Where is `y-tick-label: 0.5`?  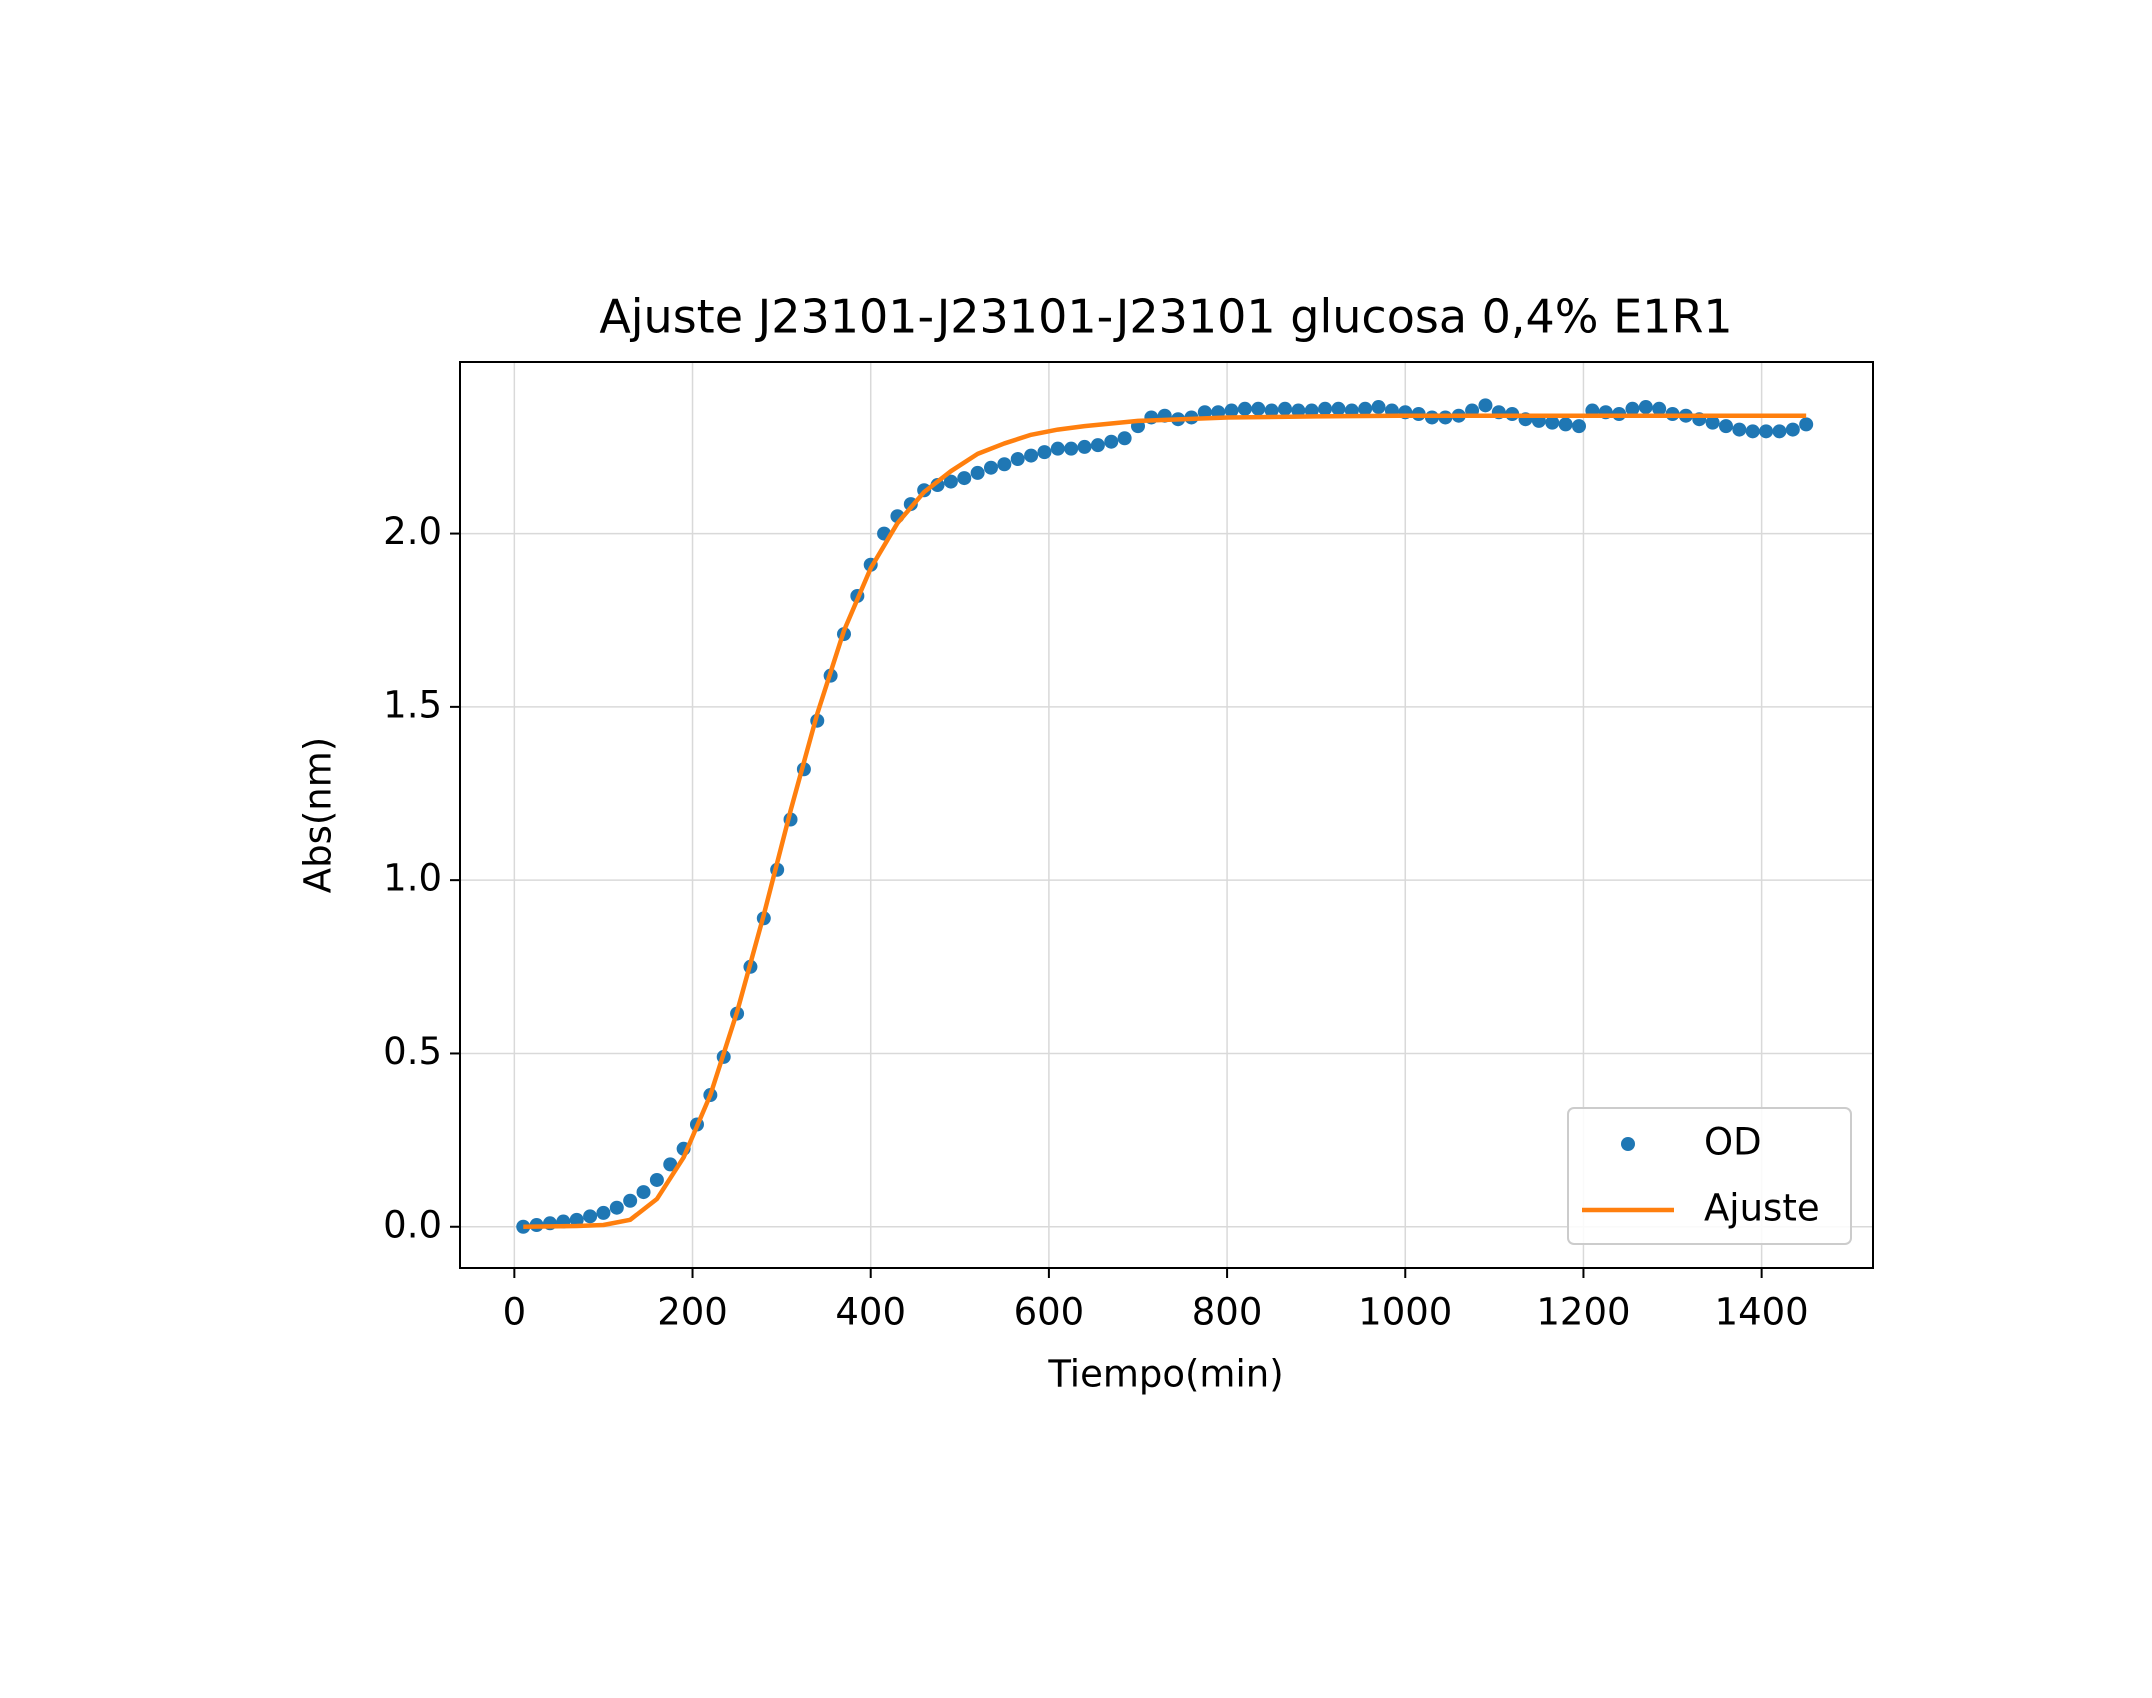 y-tick-label: 0.5 is located at coordinates (412, 1051).